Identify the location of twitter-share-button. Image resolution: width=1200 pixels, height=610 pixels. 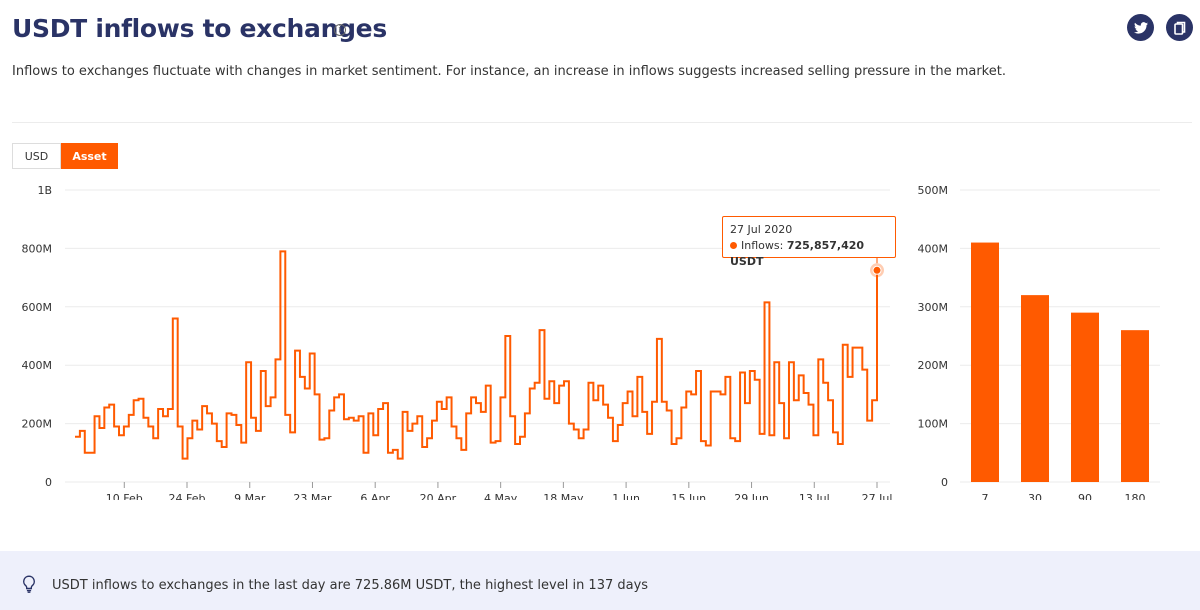
(1140, 27).